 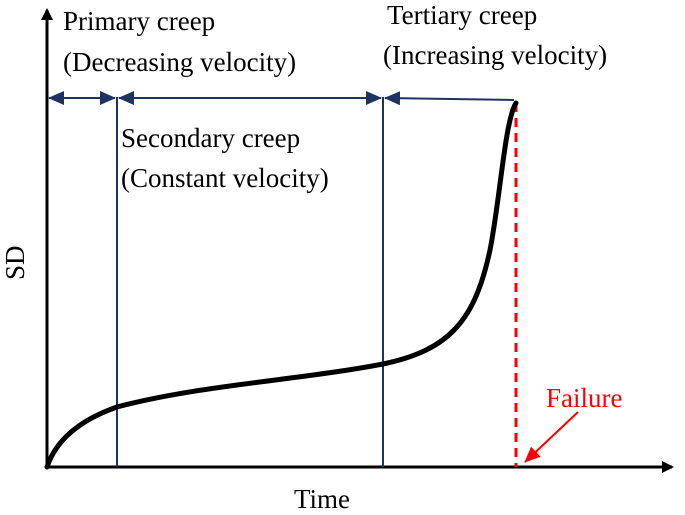 I want to click on tertiary-creep-title: Tertiary creep, so click(x=462, y=15).